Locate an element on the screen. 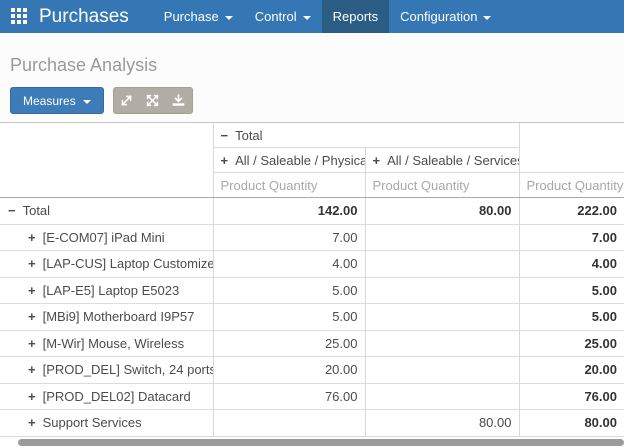  col-header-physical-label: All / Saleable / Physical is located at coordinates (300, 160).